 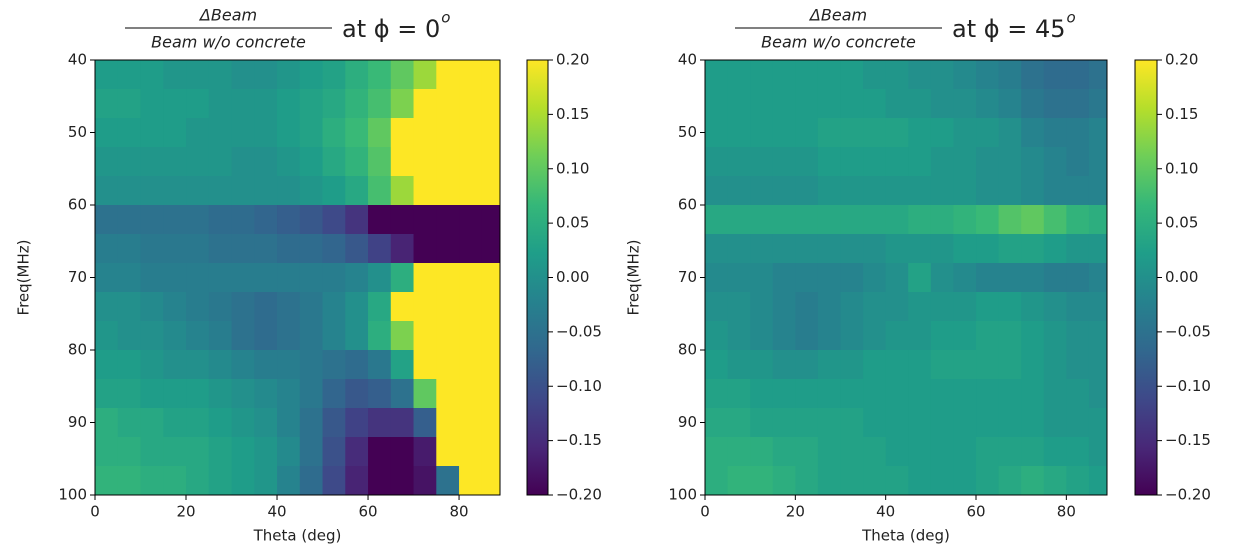 I want to click on colorbar-tick-label: 0.00, so click(x=572, y=277).